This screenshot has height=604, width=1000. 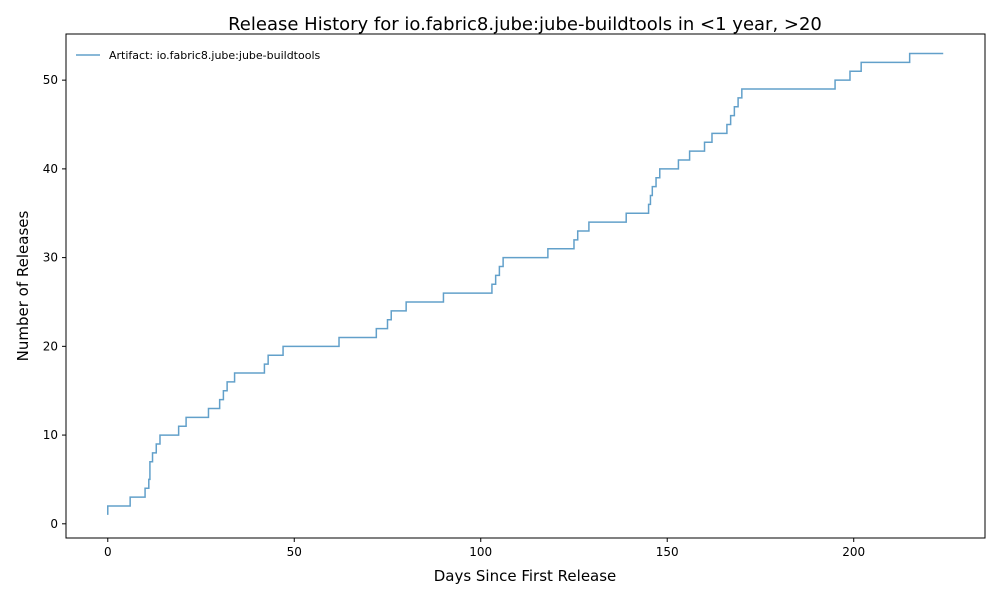 What do you see at coordinates (50, 258) in the screenshot?
I see `y-tick-label: 30` at bounding box center [50, 258].